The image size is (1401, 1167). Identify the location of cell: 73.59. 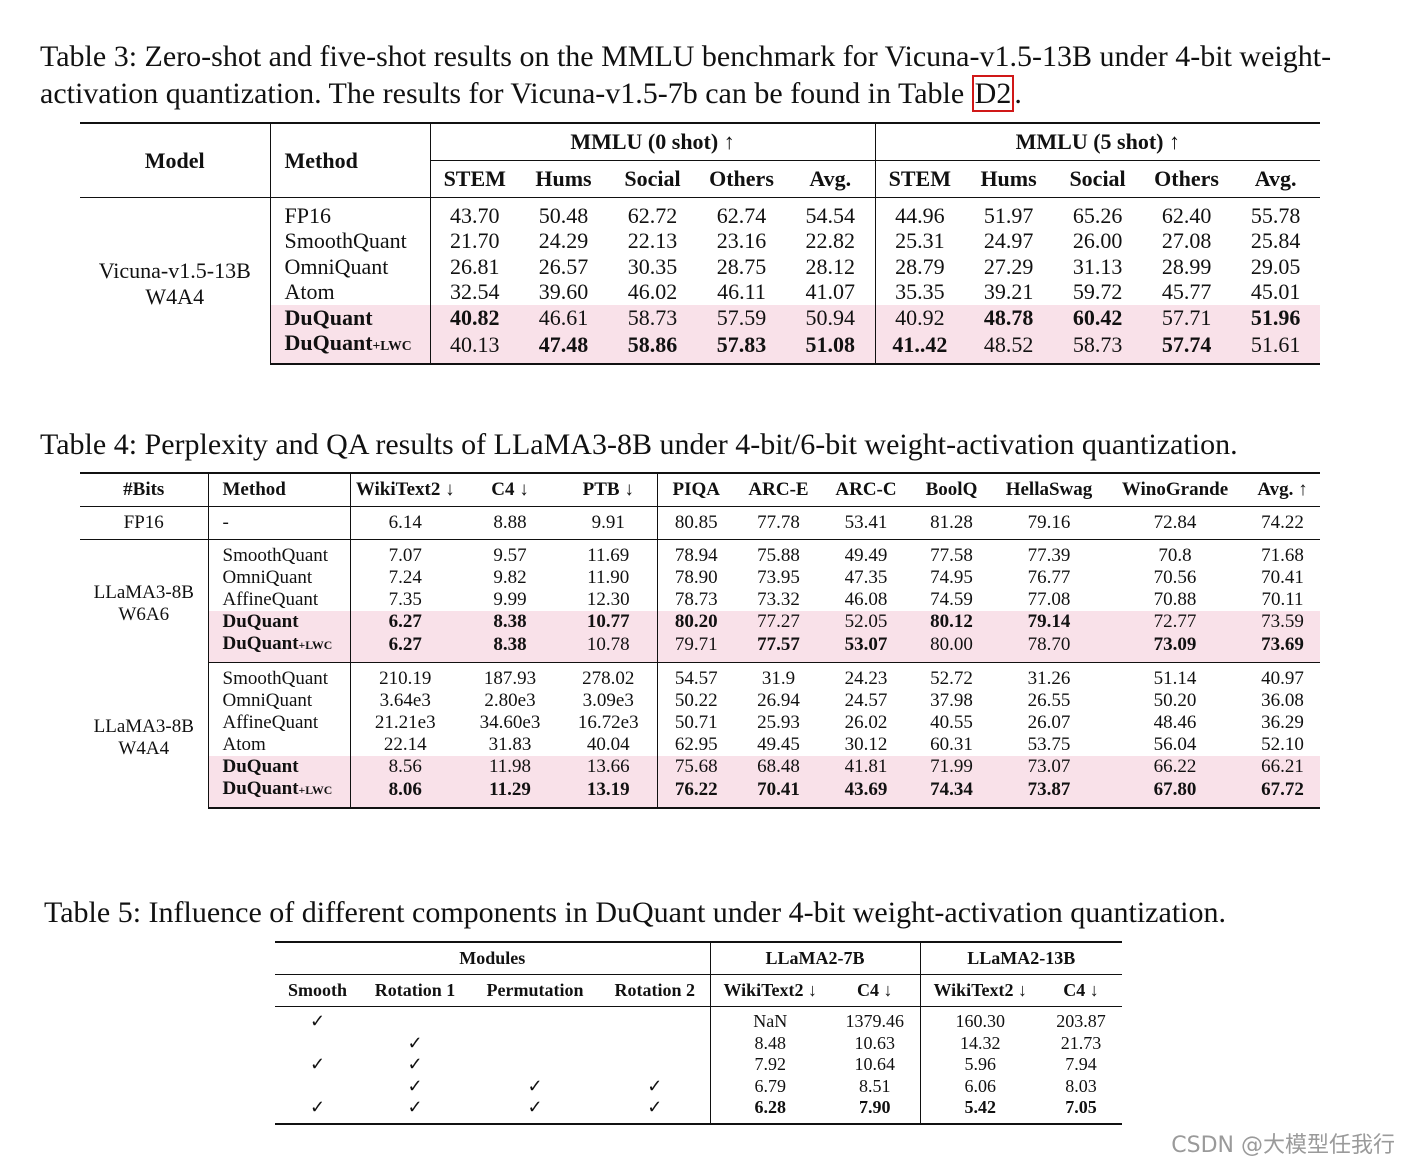
(1282, 622).